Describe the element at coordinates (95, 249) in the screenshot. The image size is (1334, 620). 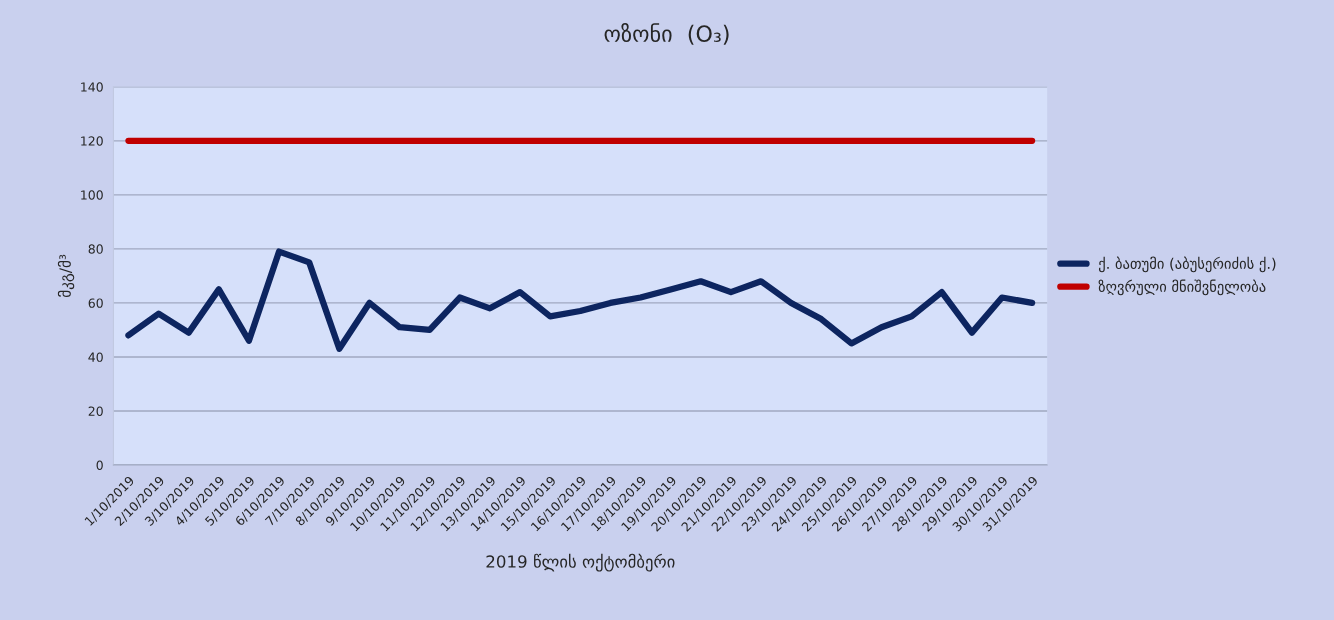
I see `y-tick-label: 80` at that location.